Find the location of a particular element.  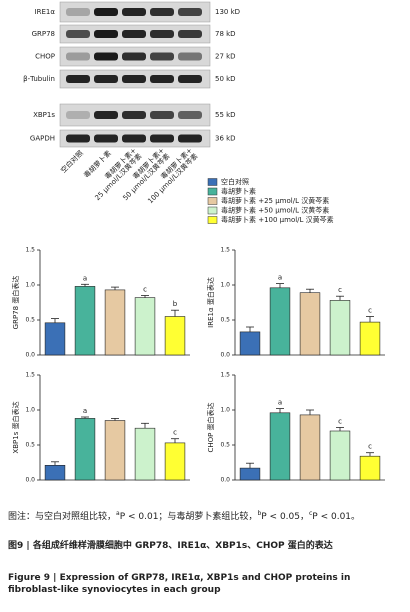

y-axis-label: CHOP 蛋白表达 is located at coordinates (210, 427).